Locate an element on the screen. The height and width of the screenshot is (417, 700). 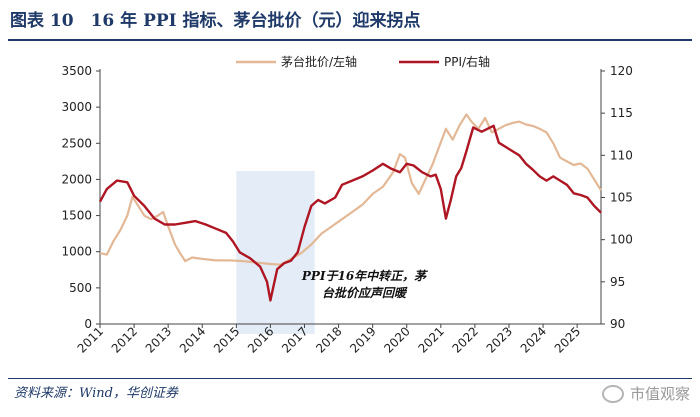
left-tick-label: 1500 is located at coordinates (76, 216).